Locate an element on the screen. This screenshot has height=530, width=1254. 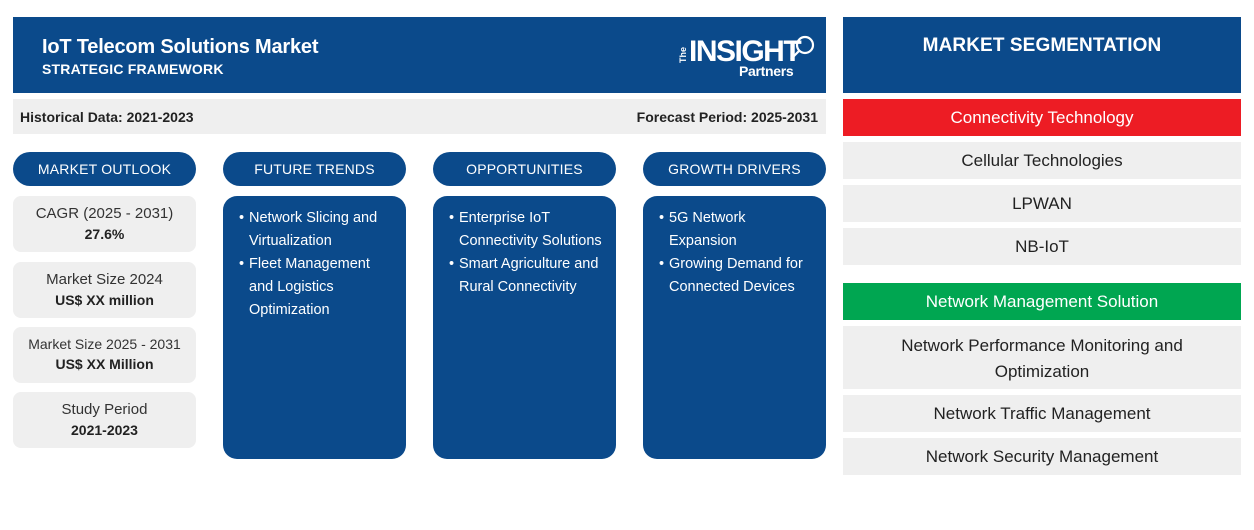
stat-value: 27.6% is located at coordinates (104, 234).